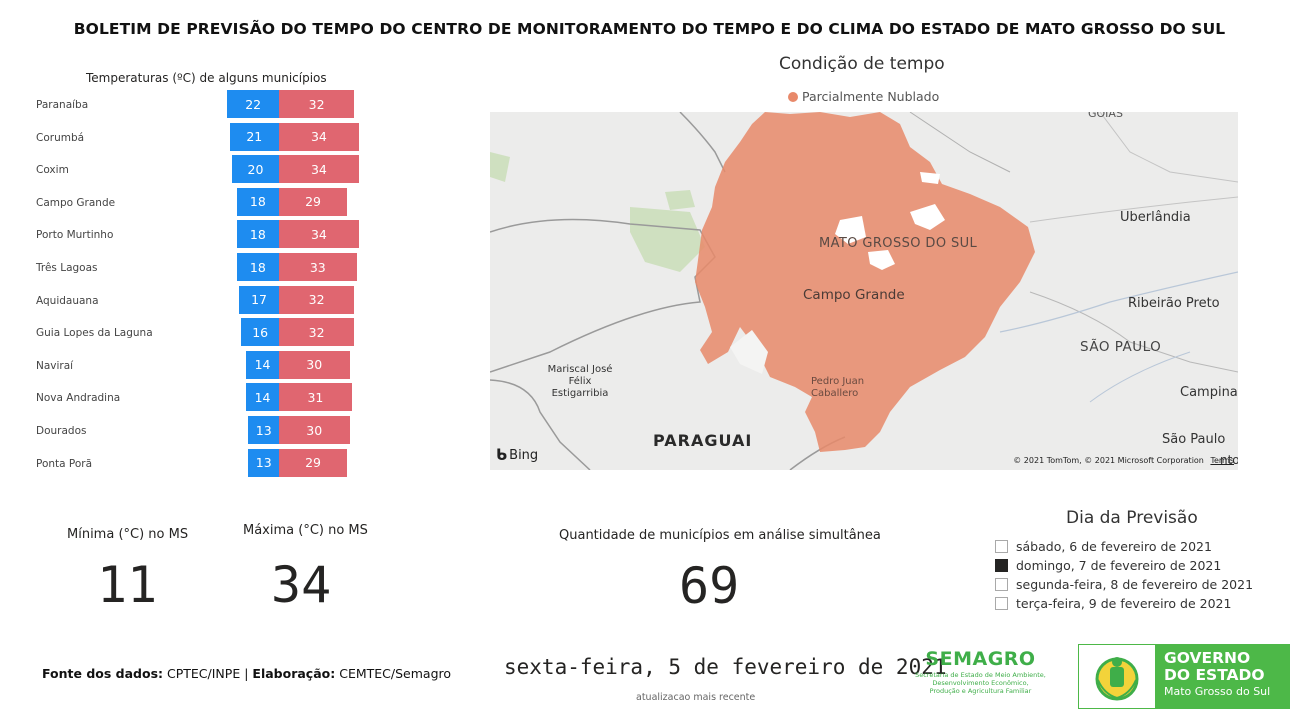 The width and height of the screenshot is (1299, 721). Describe the element at coordinates (200, 299) in the screenshot. I see `temperature-row: Aquidauana 17 32` at that location.